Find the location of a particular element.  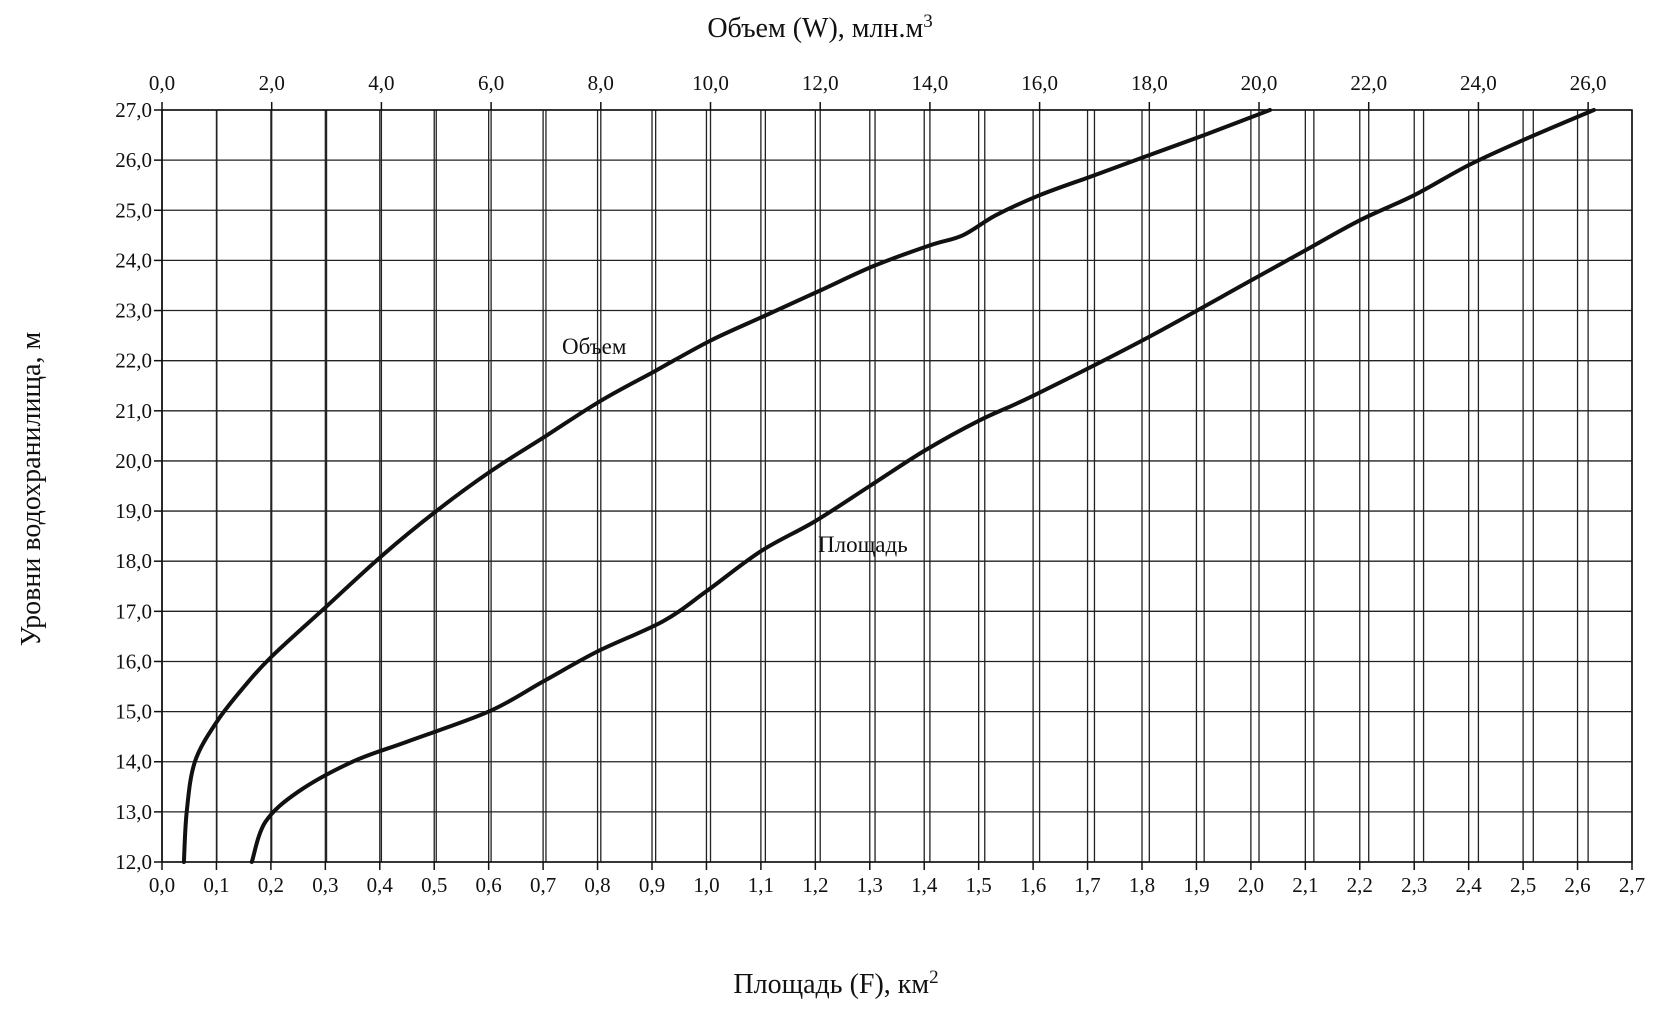

bottom-axis-title-text: Площадь (F), км is located at coordinates (831, 984).